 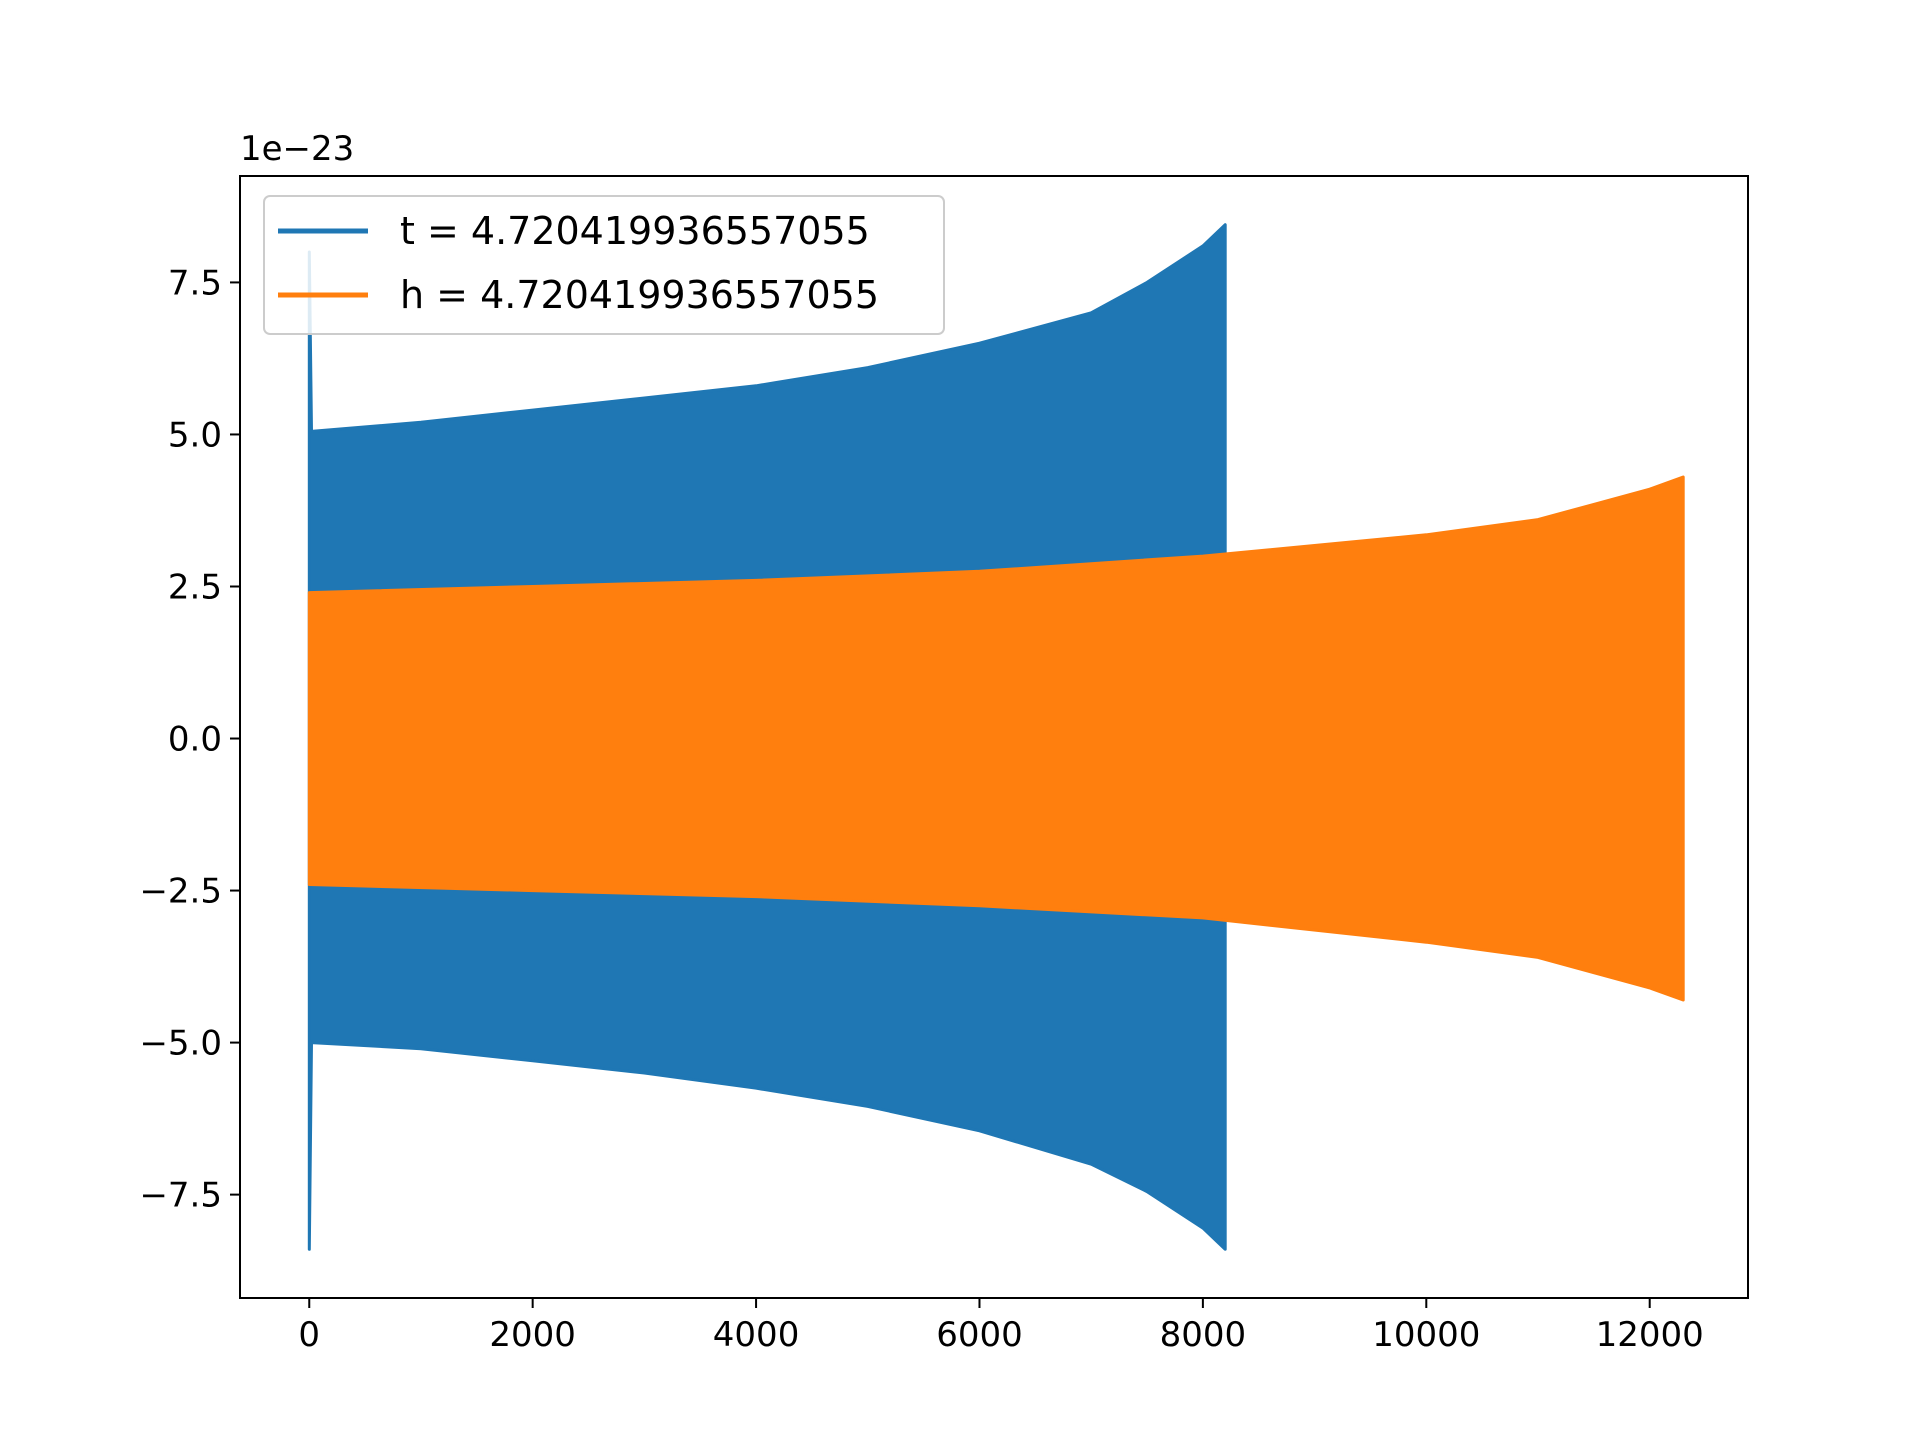 What do you see at coordinates (180, 892) in the screenshot?
I see `y-tick-label-2: −2.5` at bounding box center [180, 892].